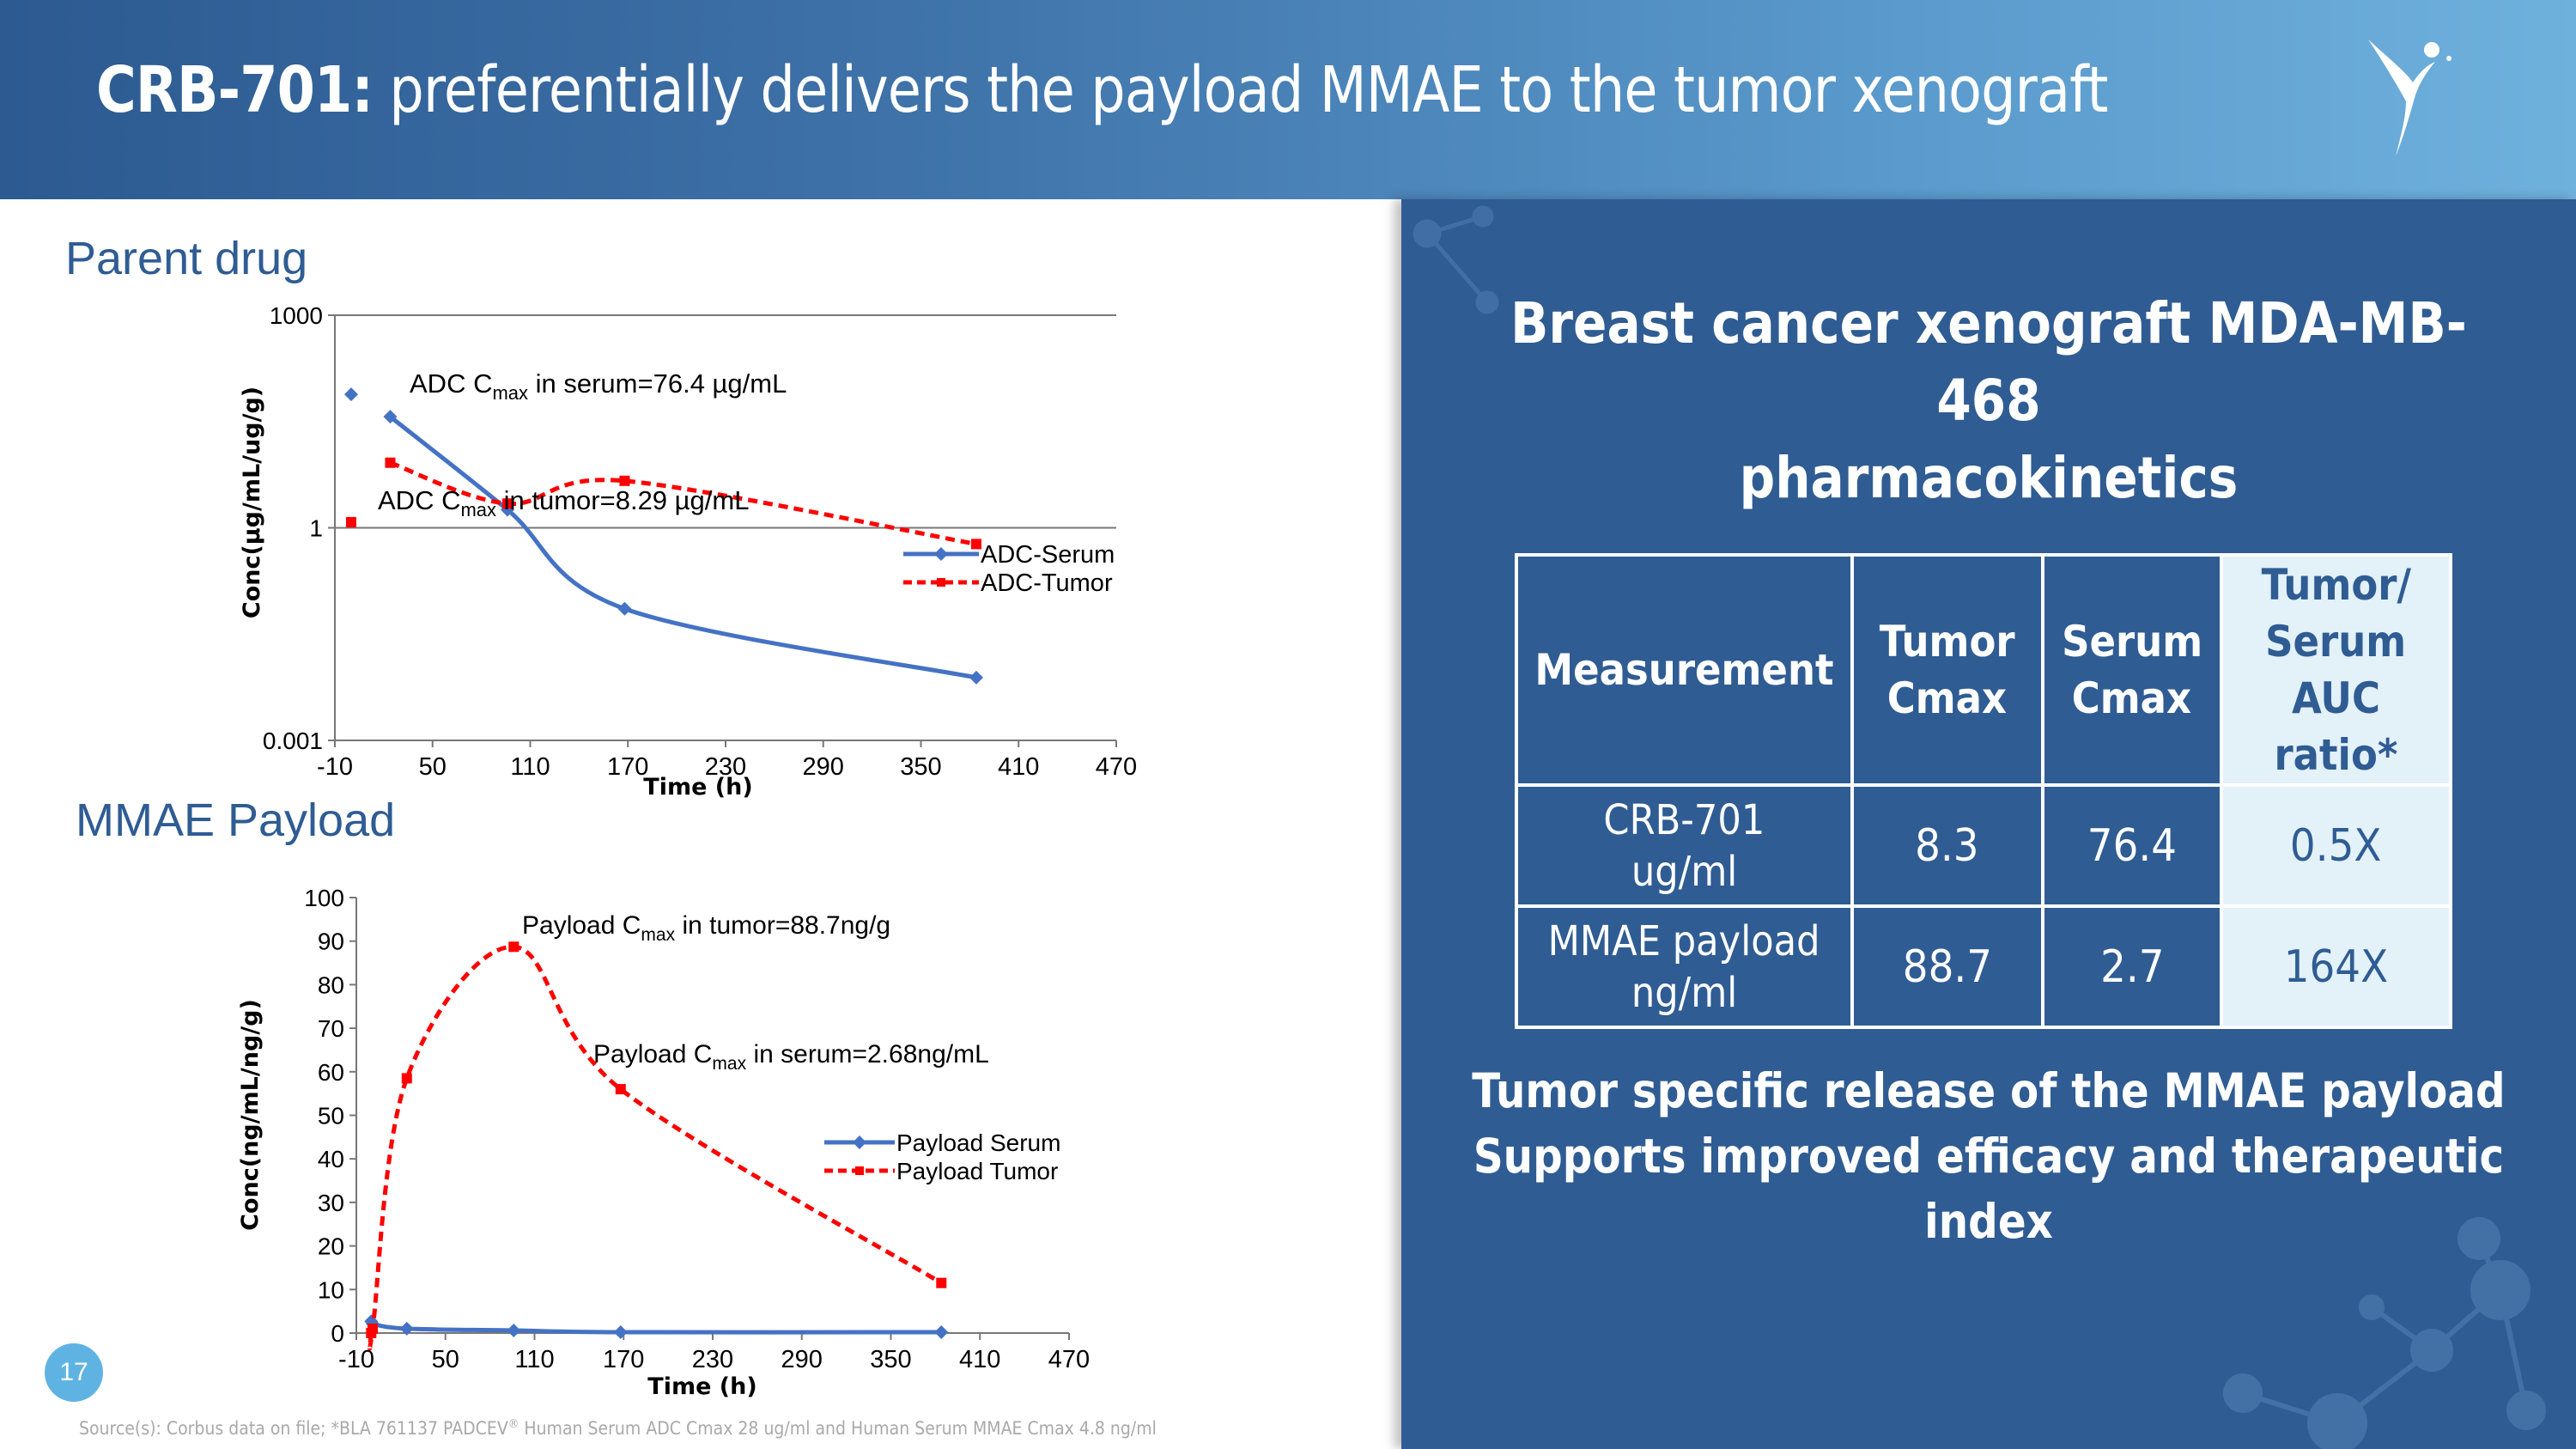 This screenshot has height=1449, width=2576. I want to click on parent-drug-tick-labels: 0.001 1 1000 -10 50 110 170 230 290 350 410 470, so click(700, 541).